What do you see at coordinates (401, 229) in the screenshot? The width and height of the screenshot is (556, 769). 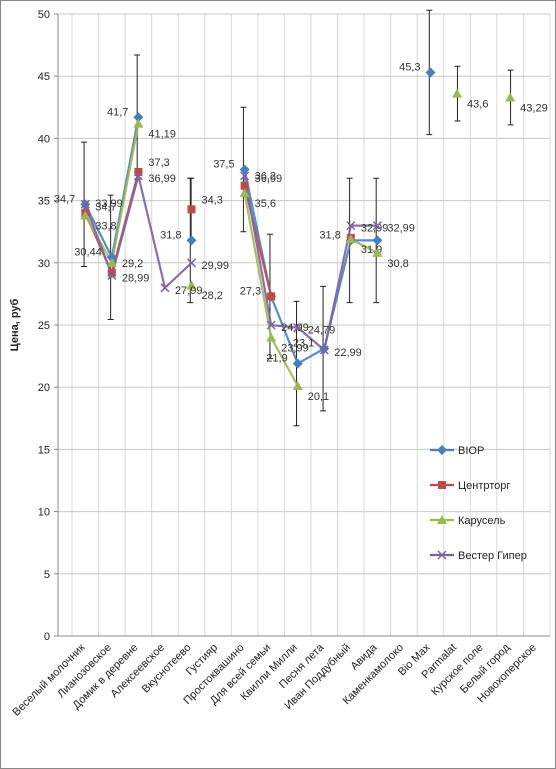 I see `value-label: 32,99` at bounding box center [401, 229].